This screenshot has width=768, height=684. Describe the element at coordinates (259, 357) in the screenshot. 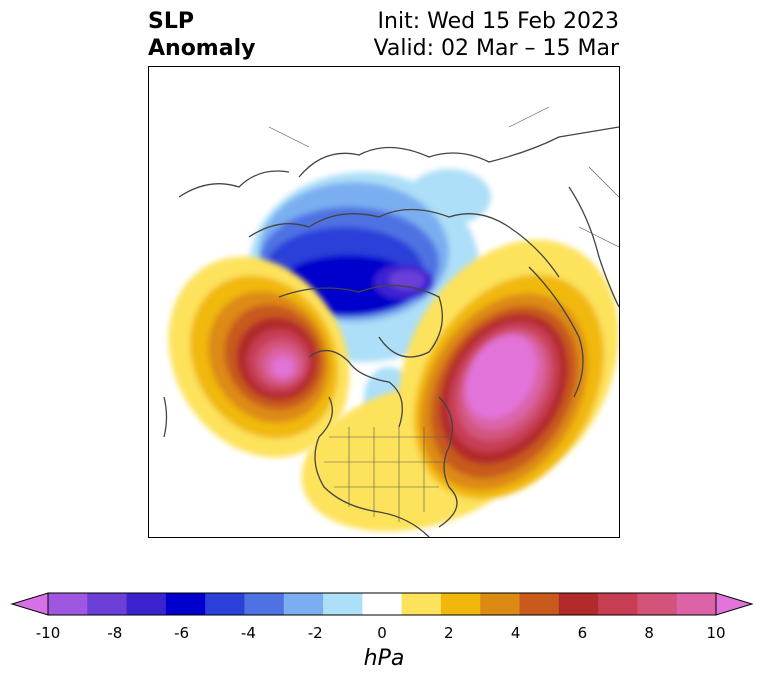

I see `positive-anomaly-north-pacific` at that location.